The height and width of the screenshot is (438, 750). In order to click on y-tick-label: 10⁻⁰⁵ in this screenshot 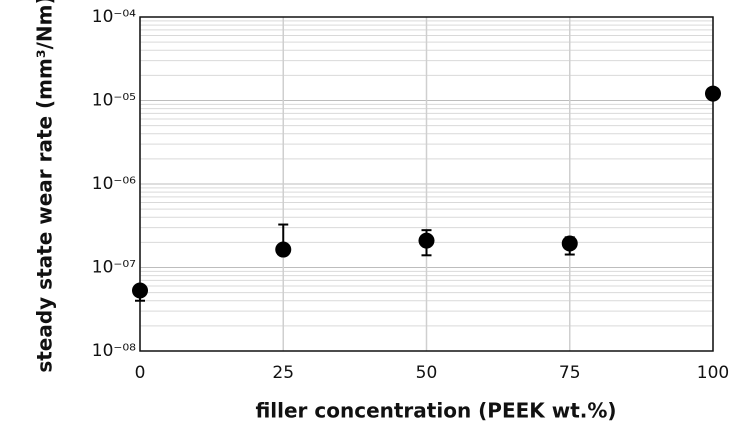, I will do `click(114, 101)`.